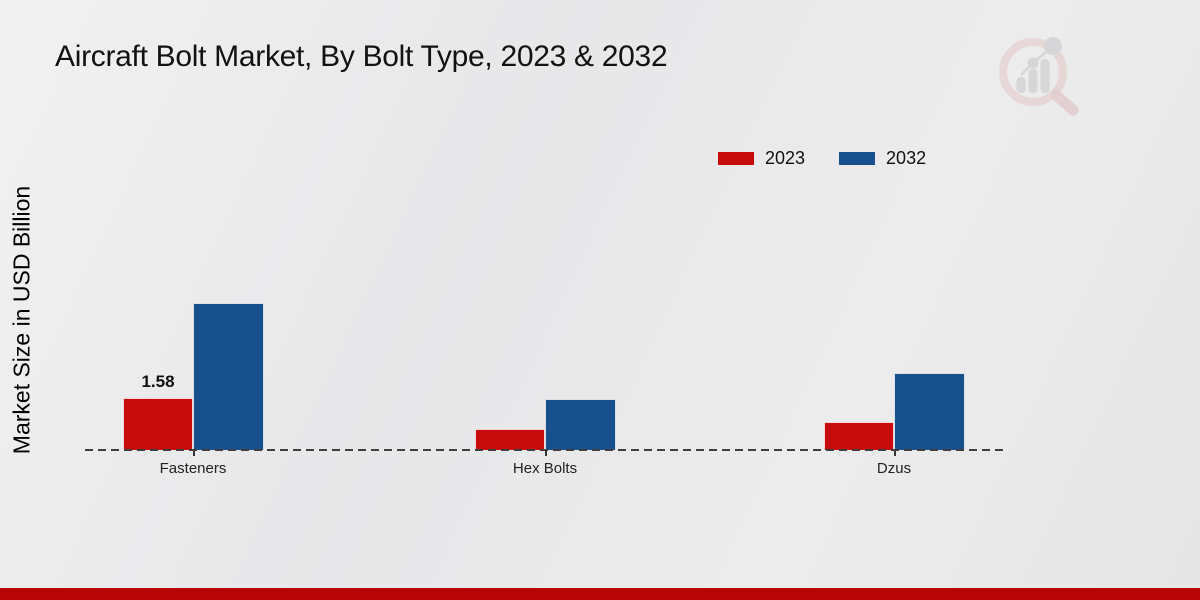 The width and height of the screenshot is (1200, 600). What do you see at coordinates (158, 381) in the screenshot?
I see `bar-value-label: 1.58` at bounding box center [158, 381].